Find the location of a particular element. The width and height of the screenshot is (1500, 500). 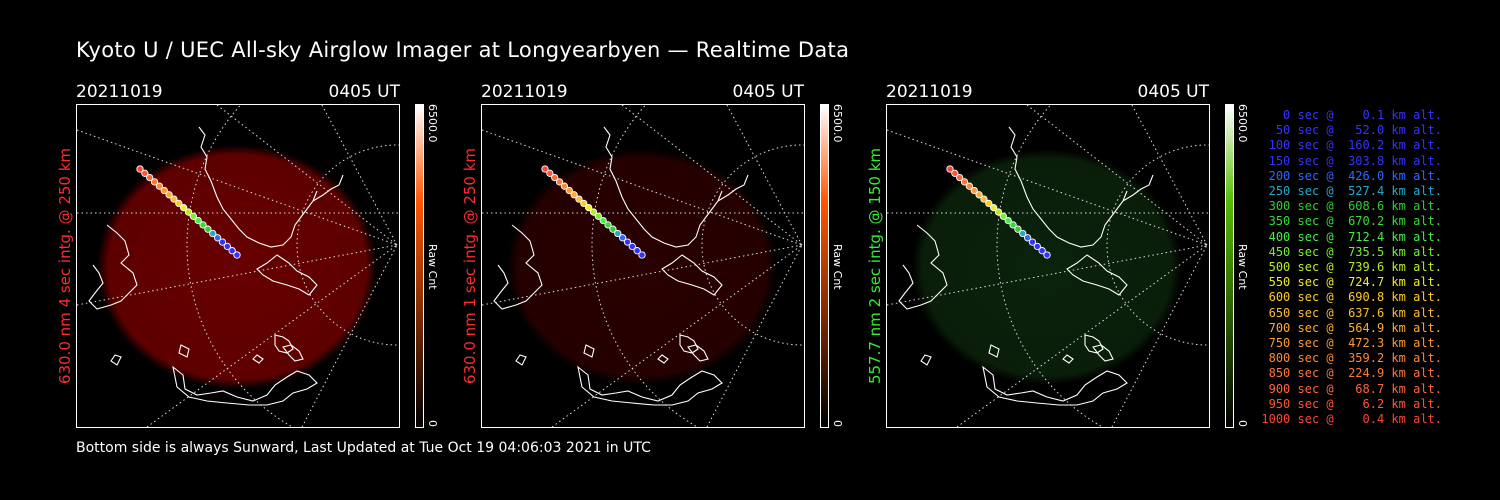

legend-row: 250 sec @ 527.4 km alt. is located at coordinates (1351, 191).